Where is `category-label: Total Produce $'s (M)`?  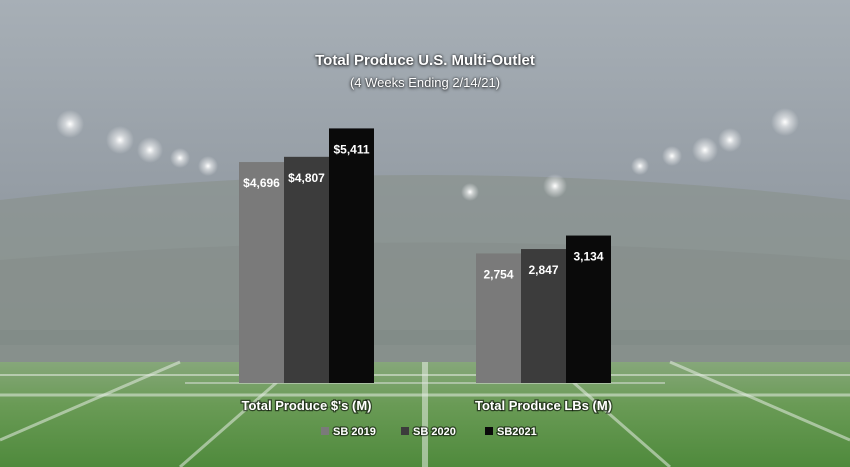 category-label: Total Produce $'s (M) is located at coordinates (307, 405).